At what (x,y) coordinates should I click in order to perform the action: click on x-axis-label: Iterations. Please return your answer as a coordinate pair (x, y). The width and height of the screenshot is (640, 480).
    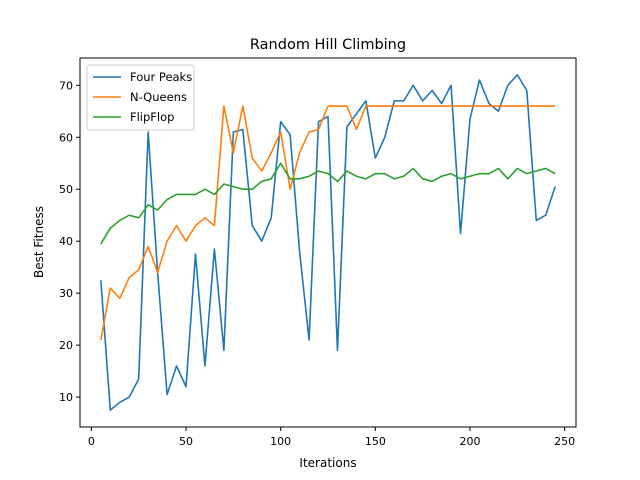
    Looking at the image, I should click on (327, 463).